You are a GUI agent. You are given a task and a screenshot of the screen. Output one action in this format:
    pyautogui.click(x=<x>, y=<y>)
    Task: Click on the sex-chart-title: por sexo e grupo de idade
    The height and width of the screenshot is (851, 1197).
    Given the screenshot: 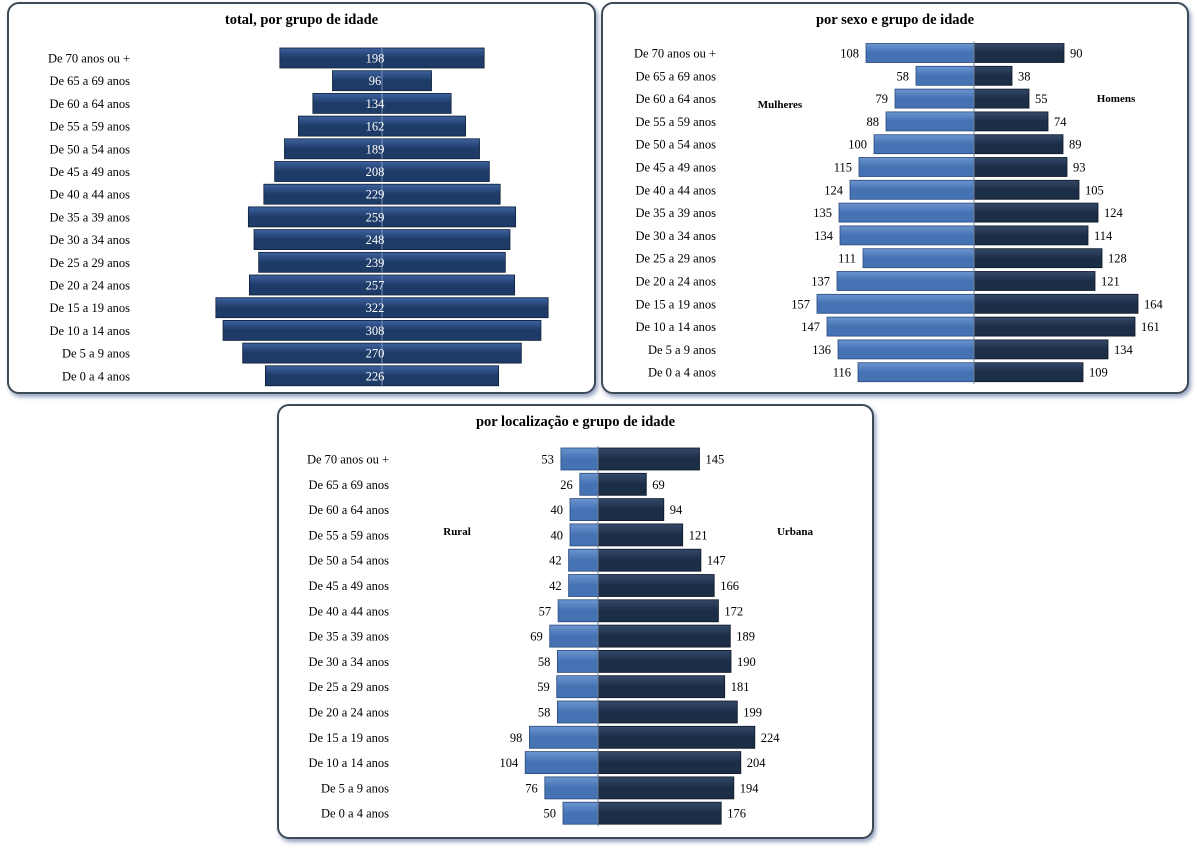 What is the action you would take?
    pyautogui.click(x=895, y=20)
    